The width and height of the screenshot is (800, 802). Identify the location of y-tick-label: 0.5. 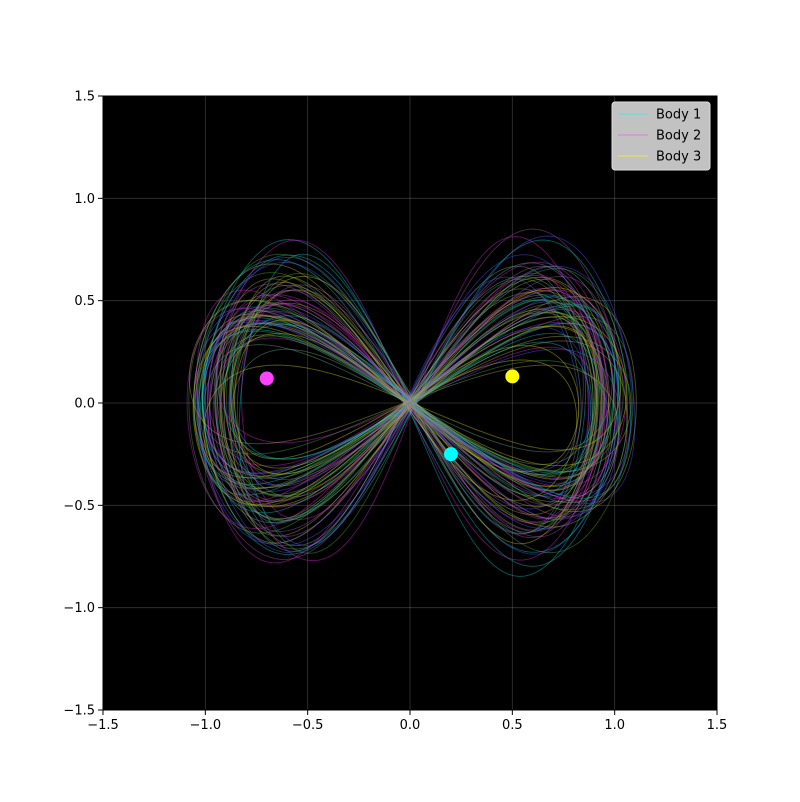
(84, 301).